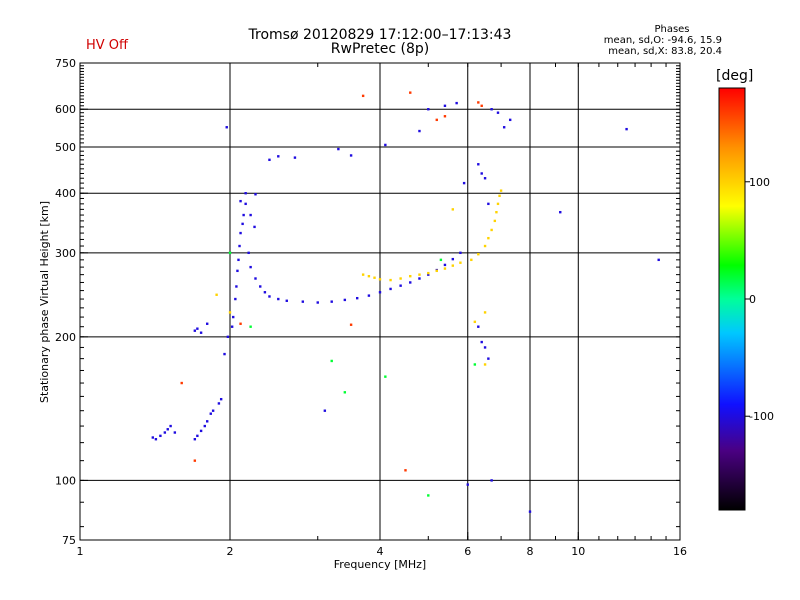 This screenshot has width=800, height=600. I want to click on y-axis-label: Stationary phase Virtual Height [km], so click(44, 302).